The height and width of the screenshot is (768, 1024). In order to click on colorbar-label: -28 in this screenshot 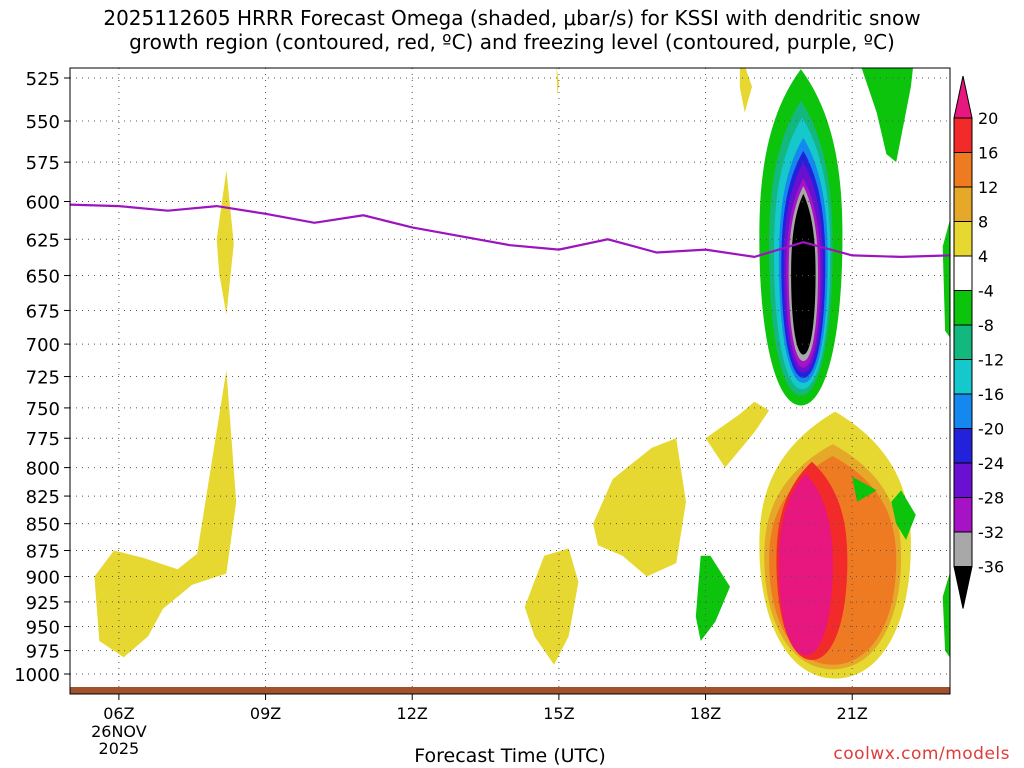, I will do `click(991, 498)`.